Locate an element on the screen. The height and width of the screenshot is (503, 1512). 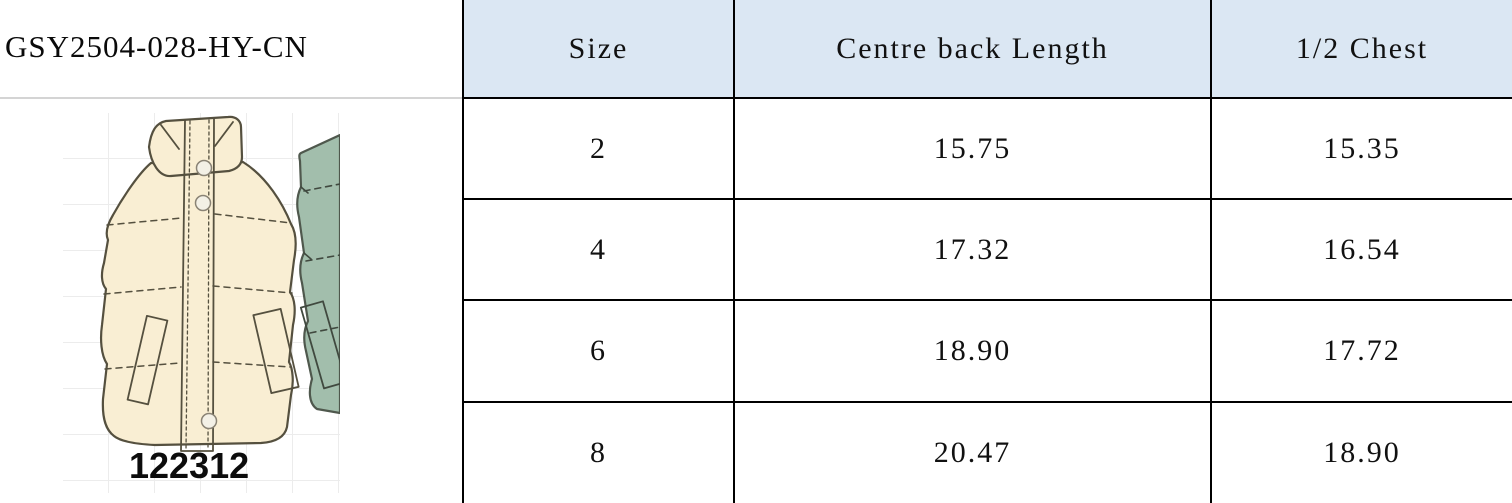
table-cell-size: 8 is located at coordinates (597, 453).